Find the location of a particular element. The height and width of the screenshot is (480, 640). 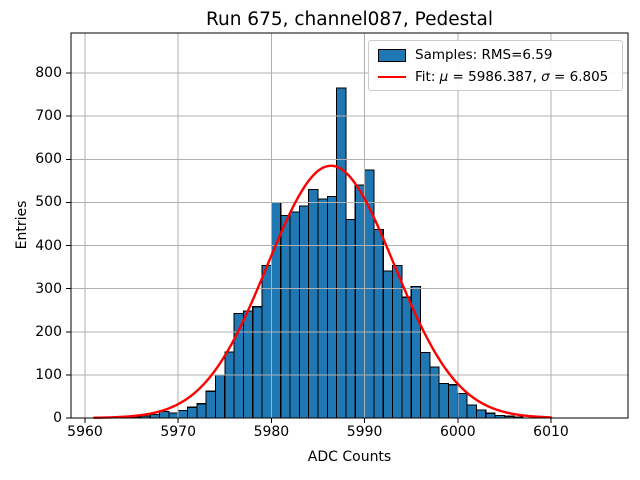

y-tick-label: 500 is located at coordinates (48, 202).